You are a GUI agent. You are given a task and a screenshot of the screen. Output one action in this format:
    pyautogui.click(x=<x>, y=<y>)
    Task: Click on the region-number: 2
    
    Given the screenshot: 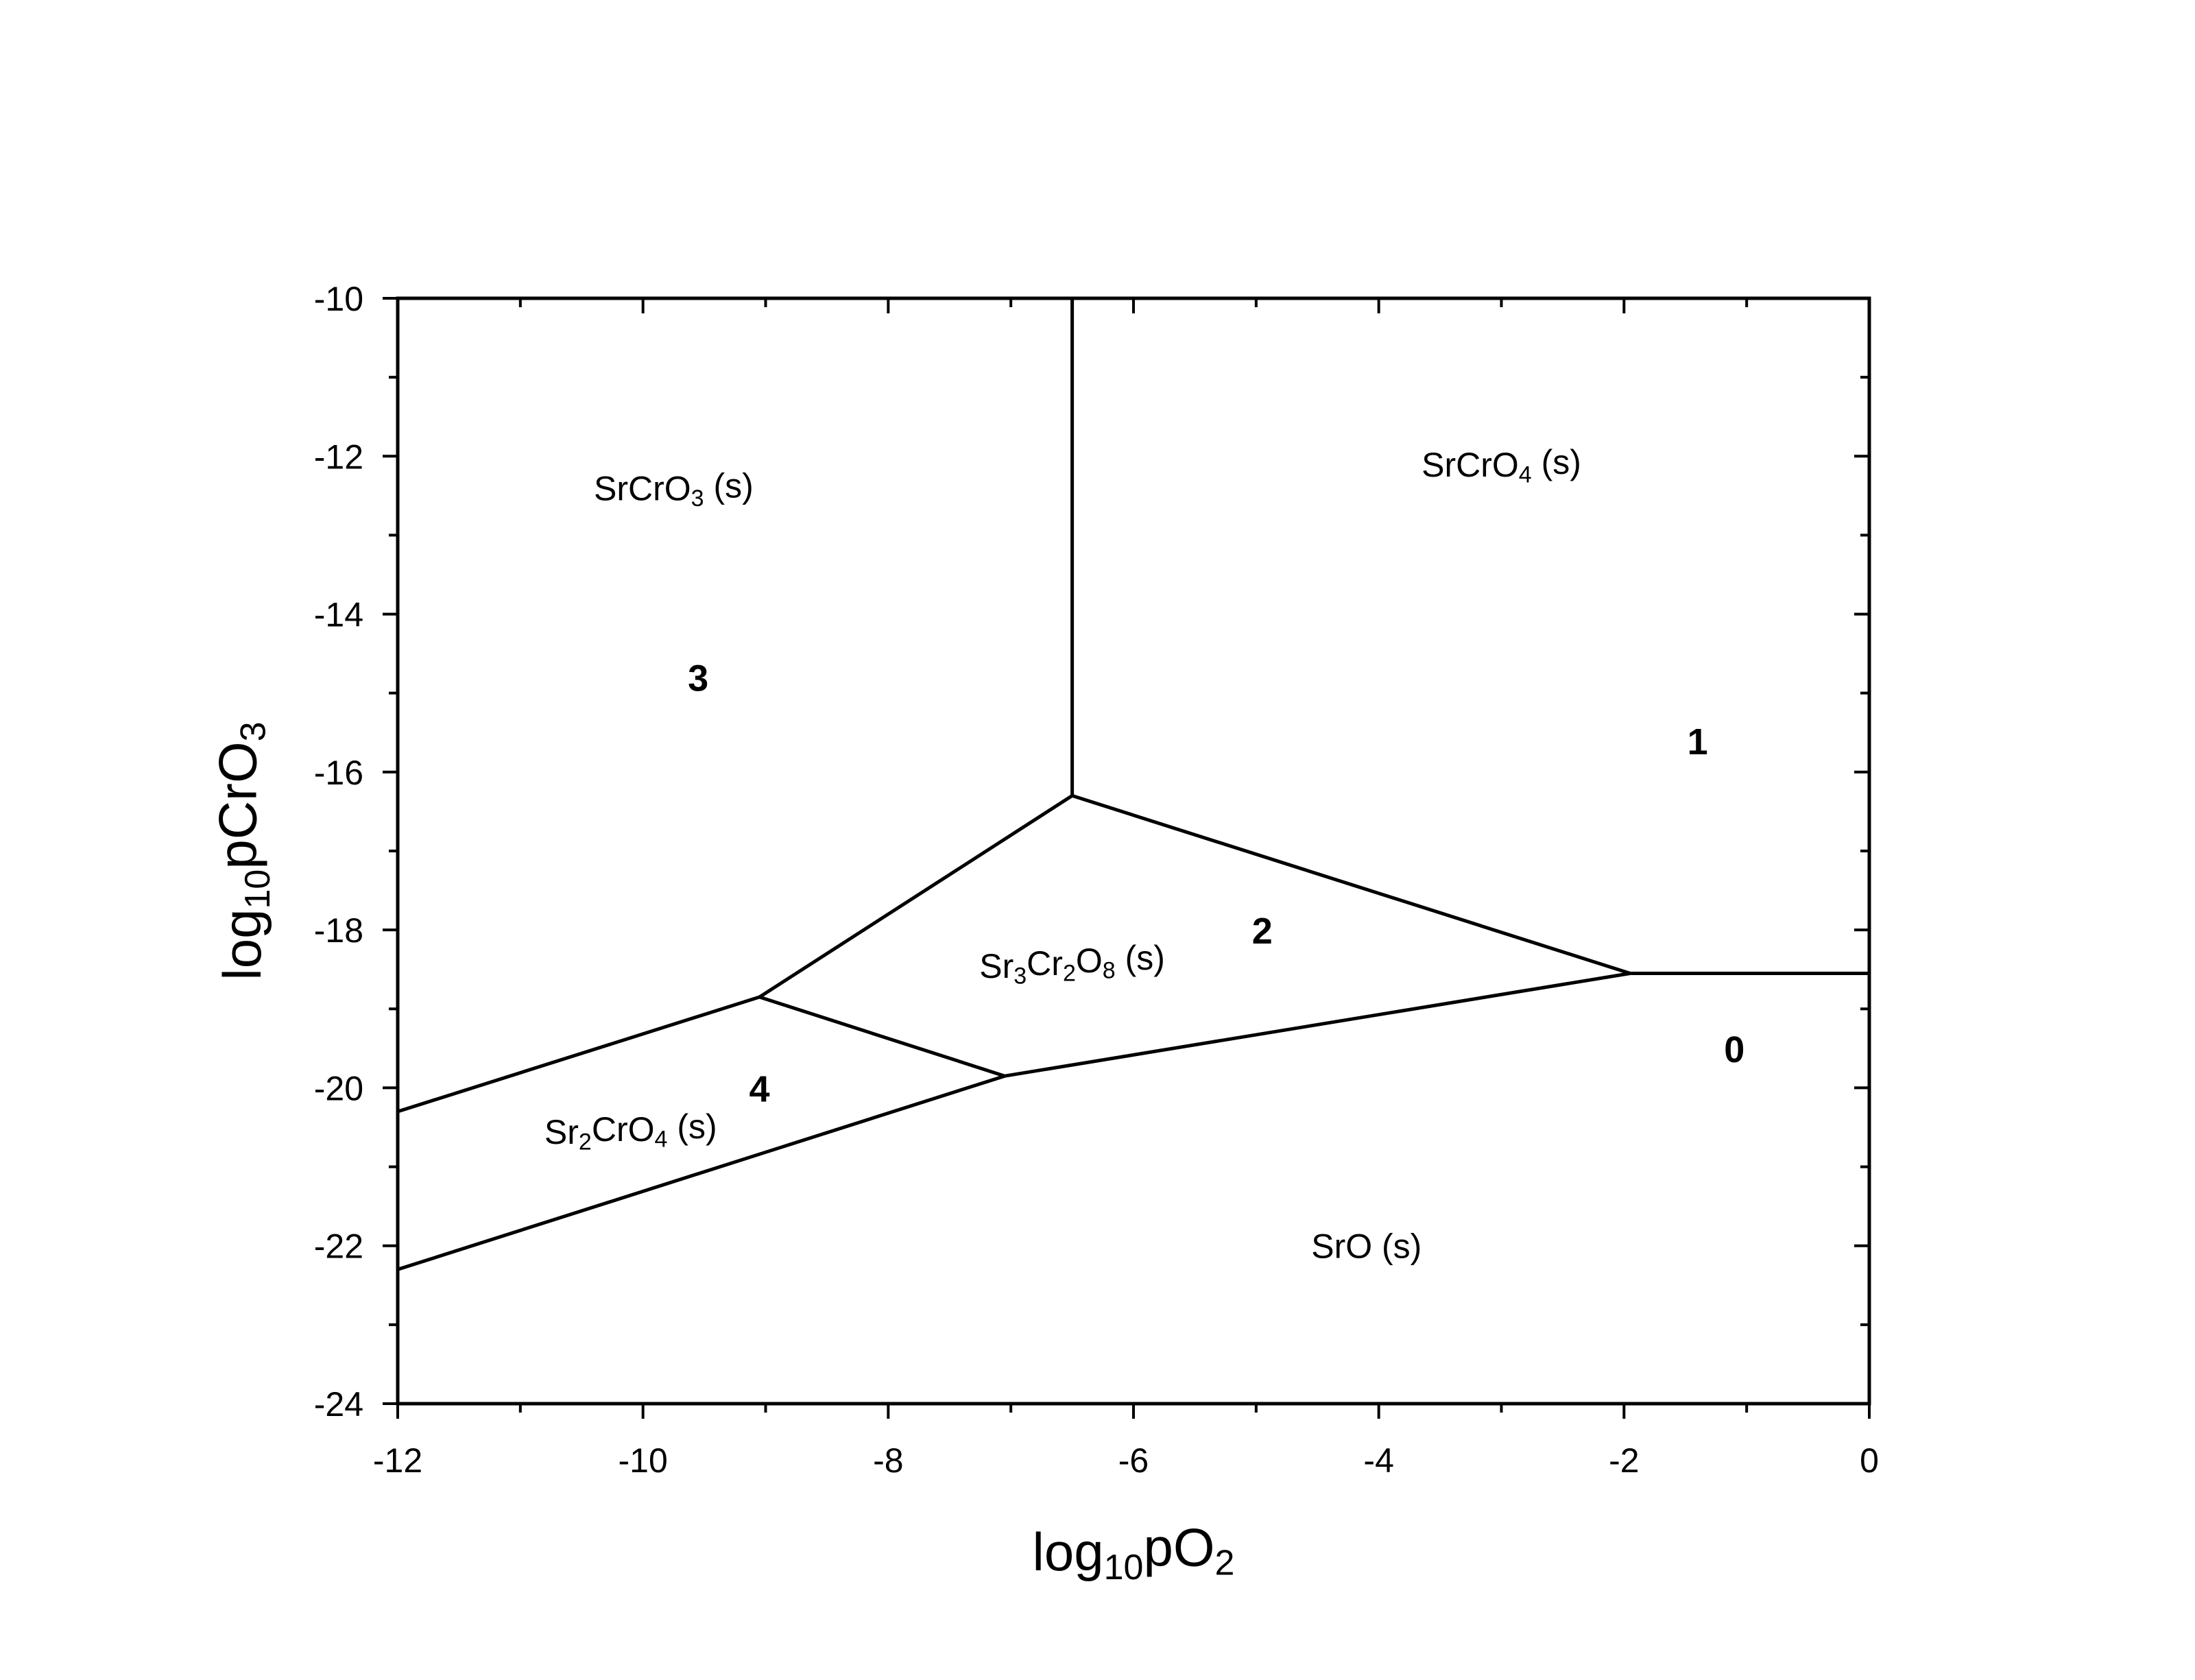 What is the action you would take?
    pyautogui.click(x=1262, y=931)
    